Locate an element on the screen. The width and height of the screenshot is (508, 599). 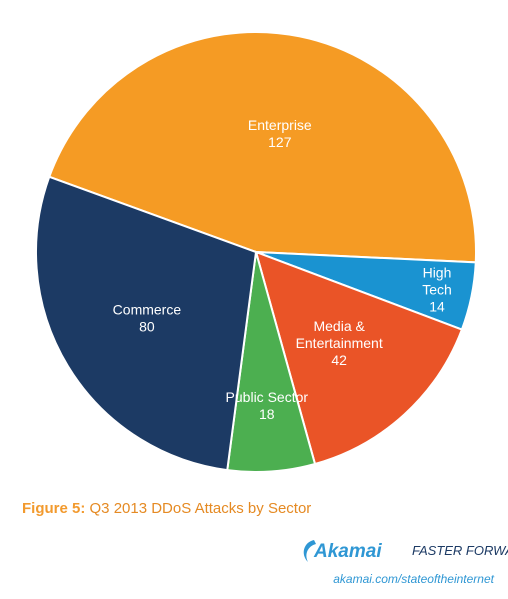
figure-caption: Figure 5: Q3 2013 DDoS Attacks by Sector is located at coordinates (166, 508).